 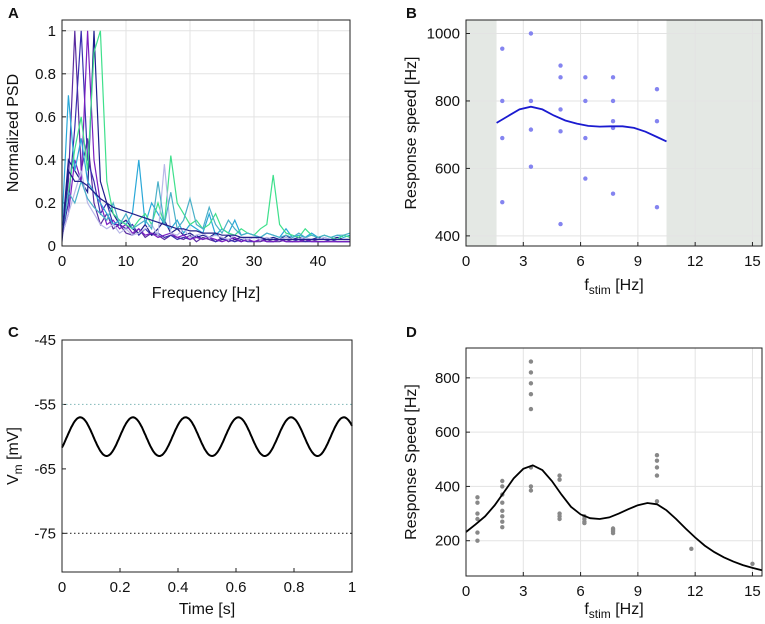 What do you see at coordinates (190, 261) in the screenshot?
I see `x-tick-label: 20` at bounding box center [190, 261].